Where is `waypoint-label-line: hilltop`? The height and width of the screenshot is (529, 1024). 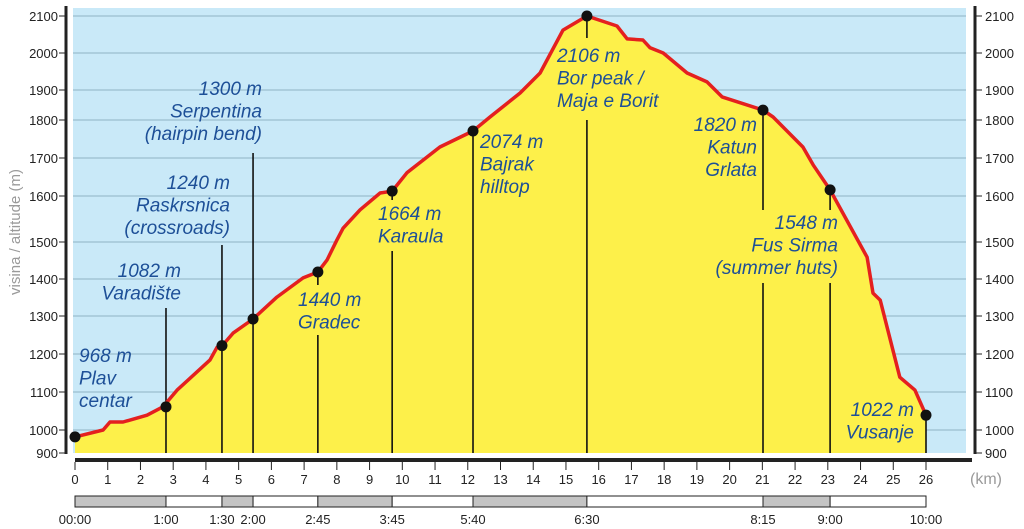
waypoint-label-line: hilltop is located at coordinates (505, 187).